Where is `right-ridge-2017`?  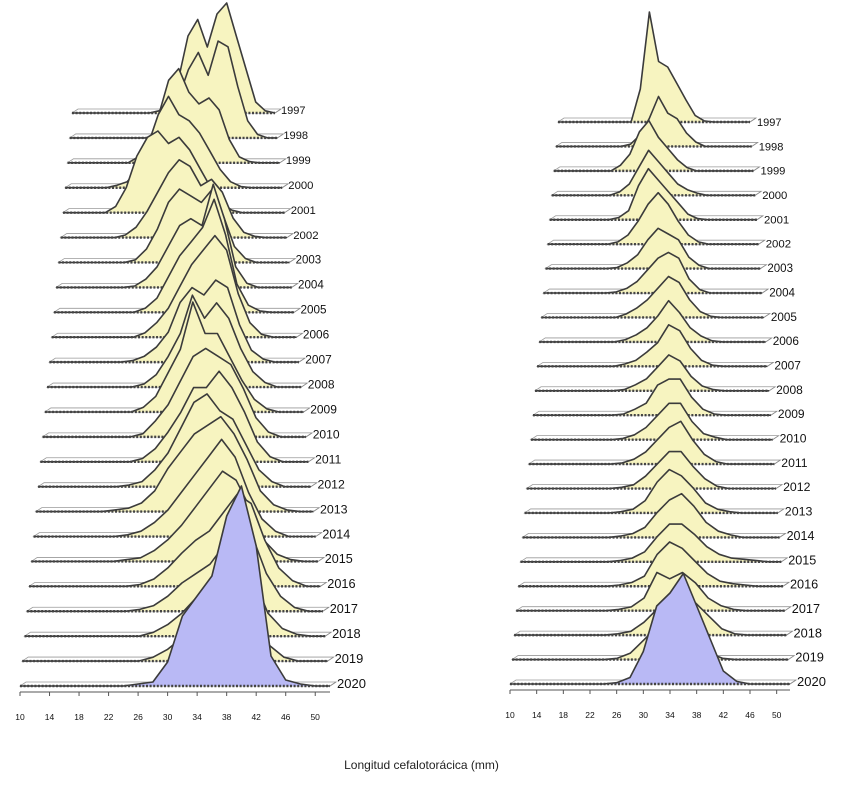 right-ridge-2017 is located at coordinates (653, 592).